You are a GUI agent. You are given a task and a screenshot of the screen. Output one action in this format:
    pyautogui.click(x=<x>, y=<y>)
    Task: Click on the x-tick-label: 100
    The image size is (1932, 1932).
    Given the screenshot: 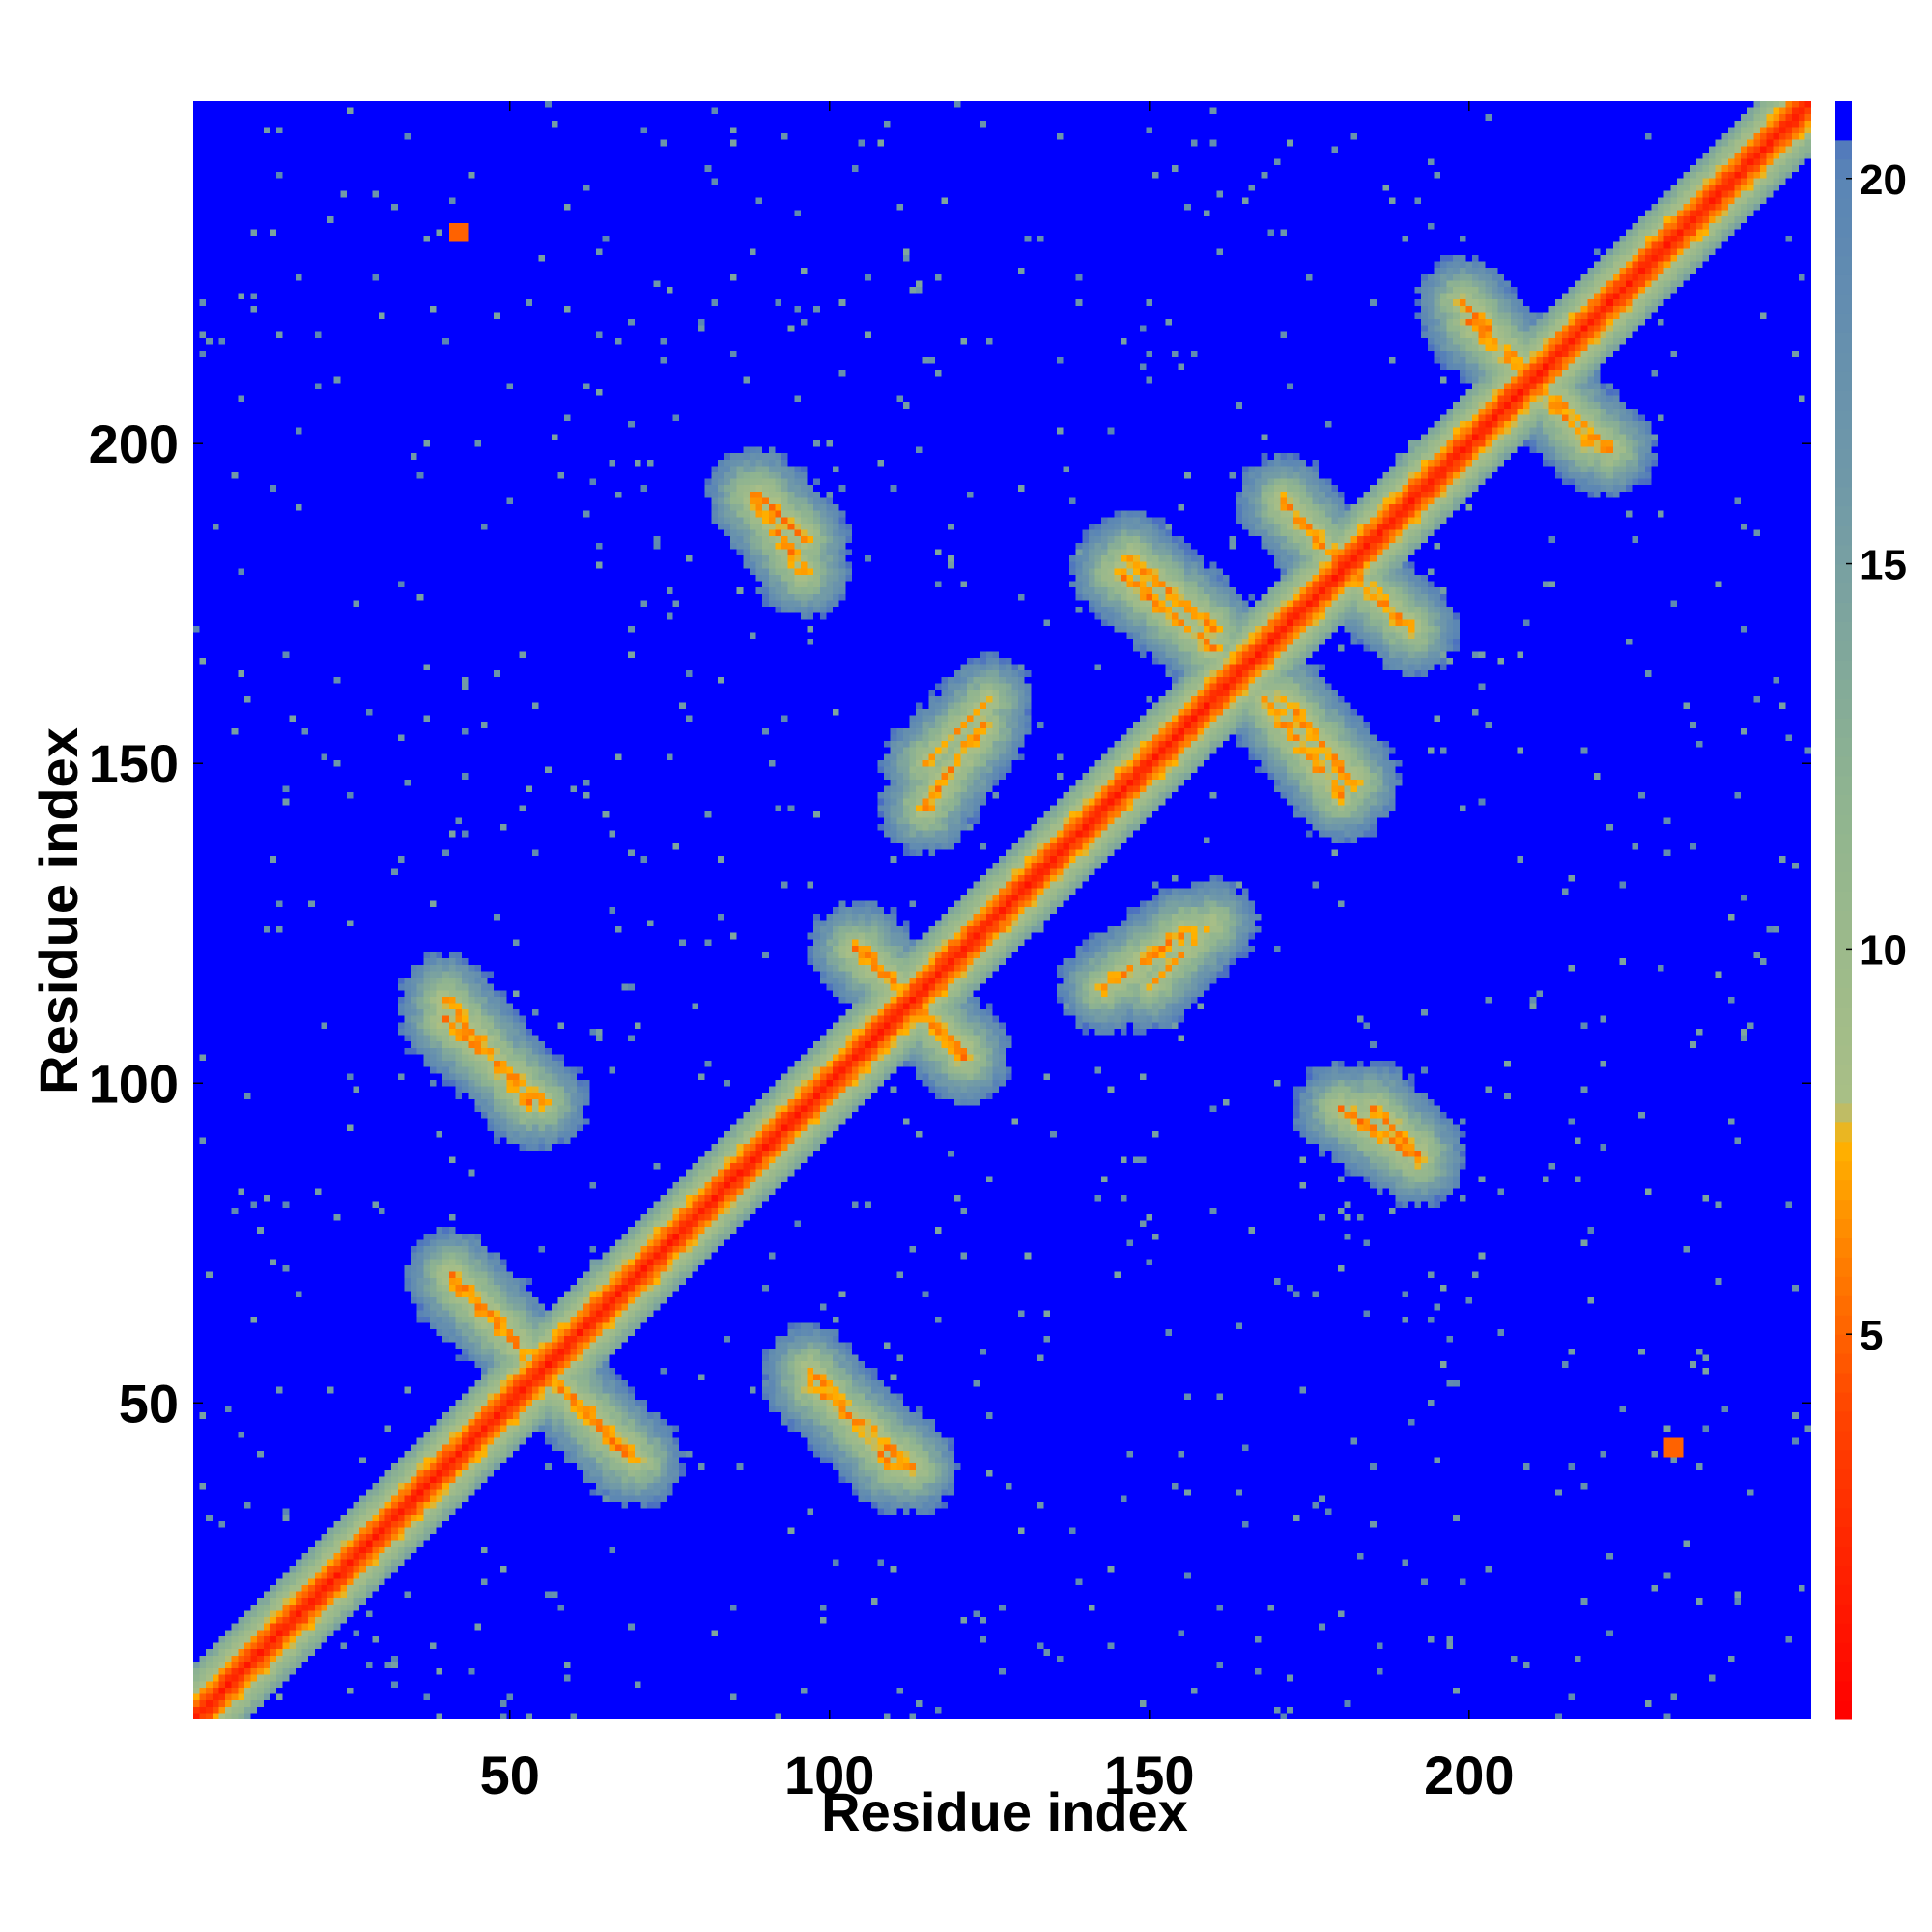 What is the action you would take?
    pyautogui.click(x=829, y=1775)
    